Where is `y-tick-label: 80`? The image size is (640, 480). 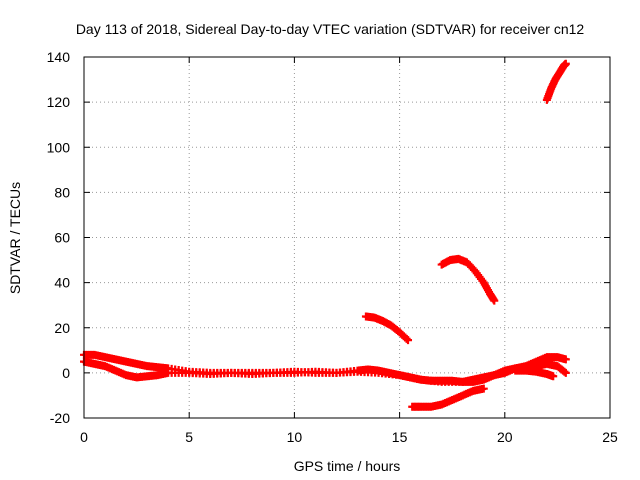
y-tick-label: 80 is located at coordinates (62, 192).